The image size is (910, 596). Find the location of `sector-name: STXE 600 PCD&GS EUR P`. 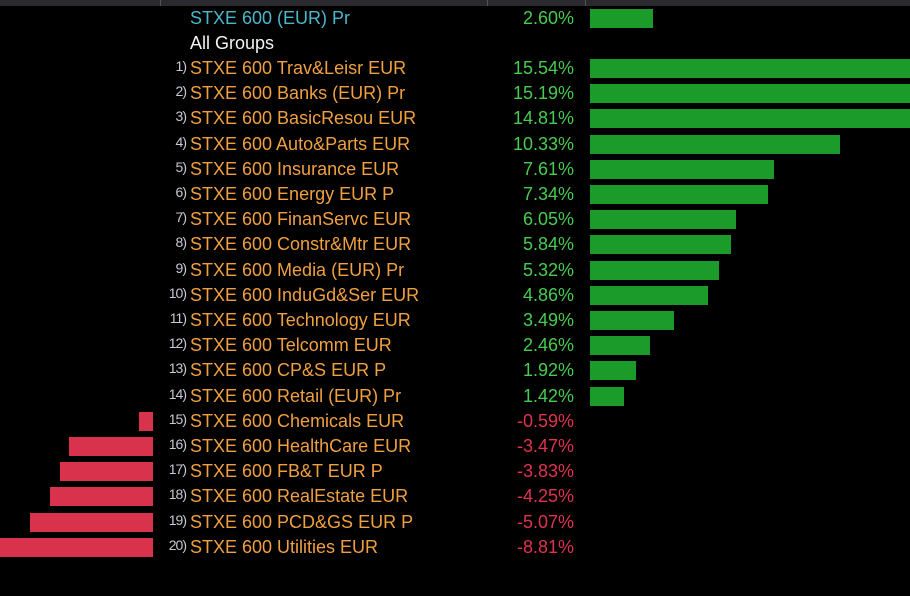

sector-name: STXE 600 PCD&GS EUR P is located at coordinates (302, 521).